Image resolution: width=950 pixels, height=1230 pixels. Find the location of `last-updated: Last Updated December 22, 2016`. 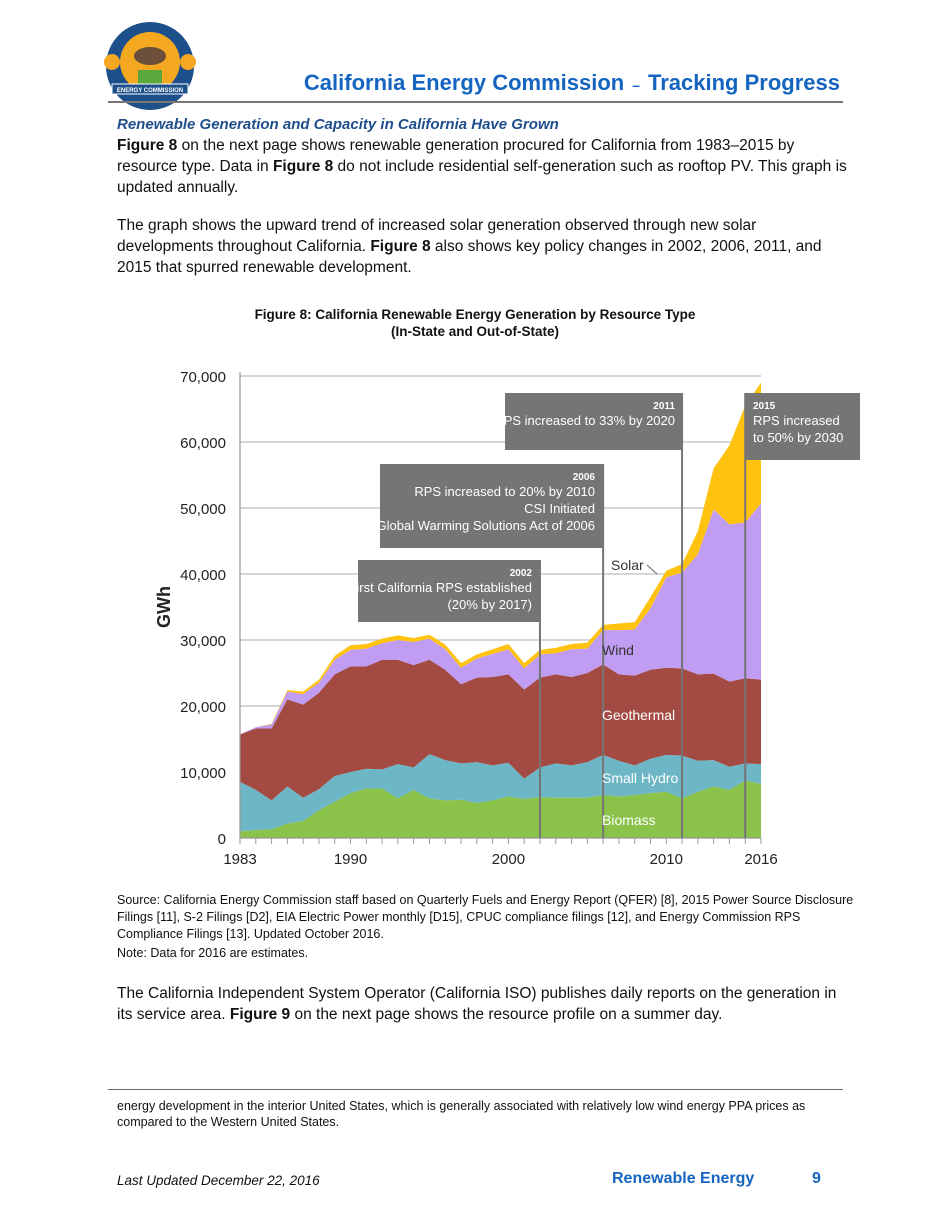

last-updated: Last Updated December 22, 2016 is located at coordinates (218, 1180).